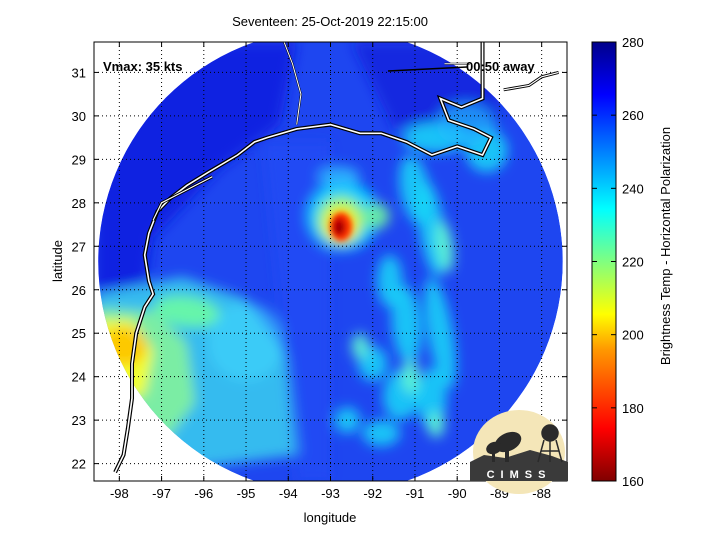 The image size is (720, 540). What do you see at coordinates (79, 159) in the screenshot?
I see `y-tick-label: 29` at bounding box center [79, 159].